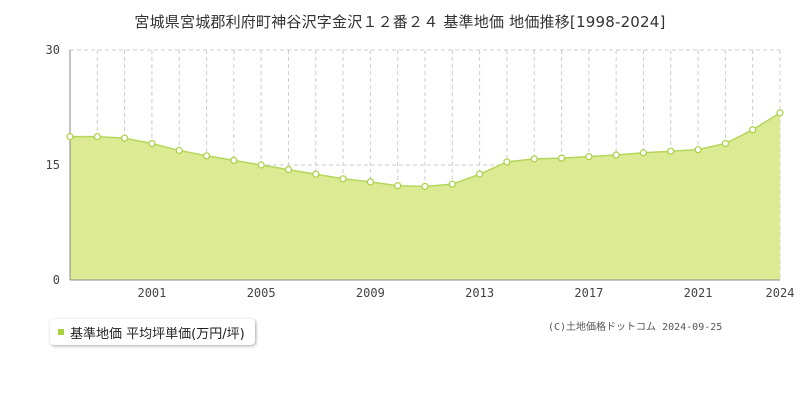 The image size is (800, 400). Describe the element at coordinates (370, 293) in the screenshot. I see `x-tick-label: 2009` at that location.